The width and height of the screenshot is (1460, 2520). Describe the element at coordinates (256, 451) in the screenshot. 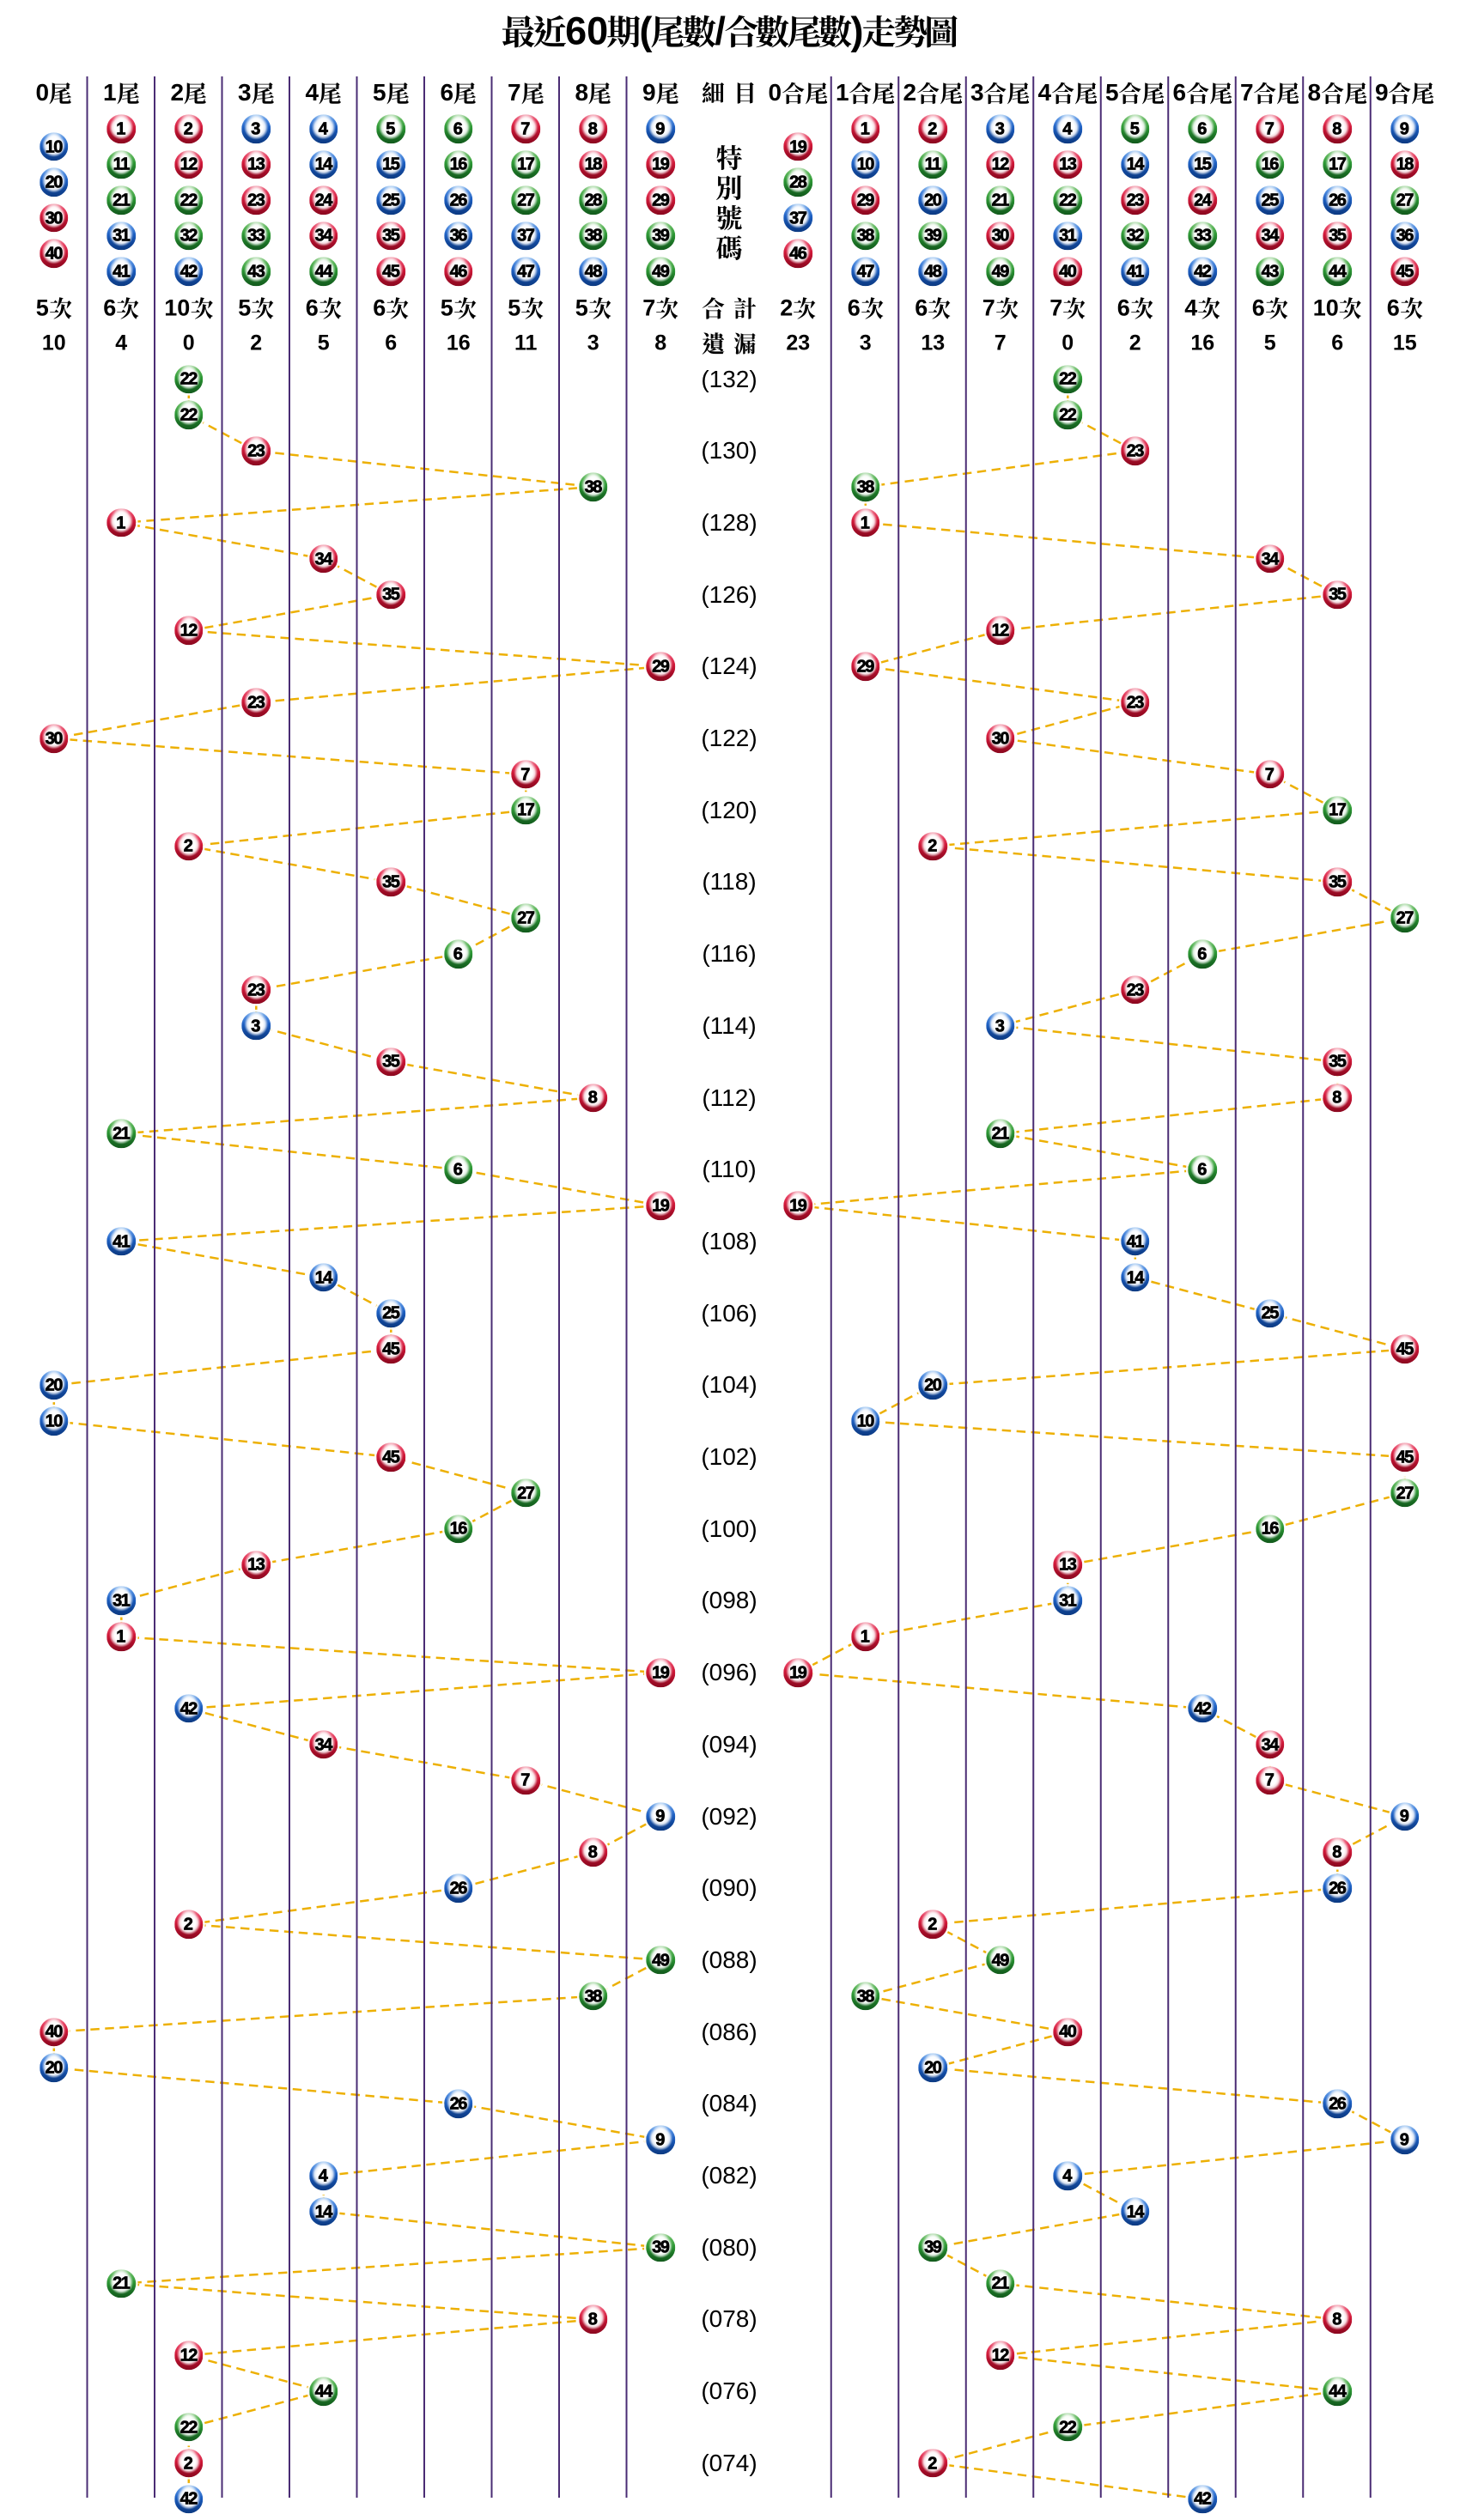

I see `draw-ball-tail: 23` at that location.